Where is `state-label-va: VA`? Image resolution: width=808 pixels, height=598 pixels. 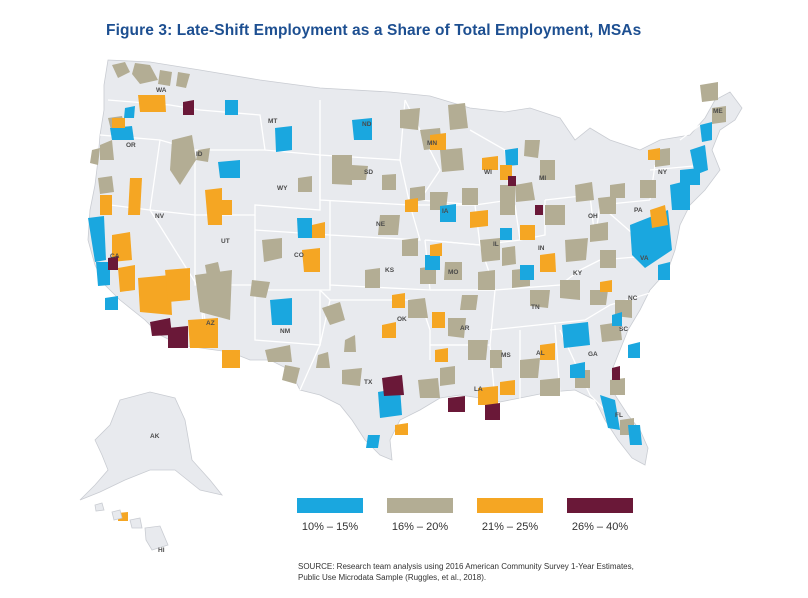 state-label-va: VA is located at coordinates (644, 258).